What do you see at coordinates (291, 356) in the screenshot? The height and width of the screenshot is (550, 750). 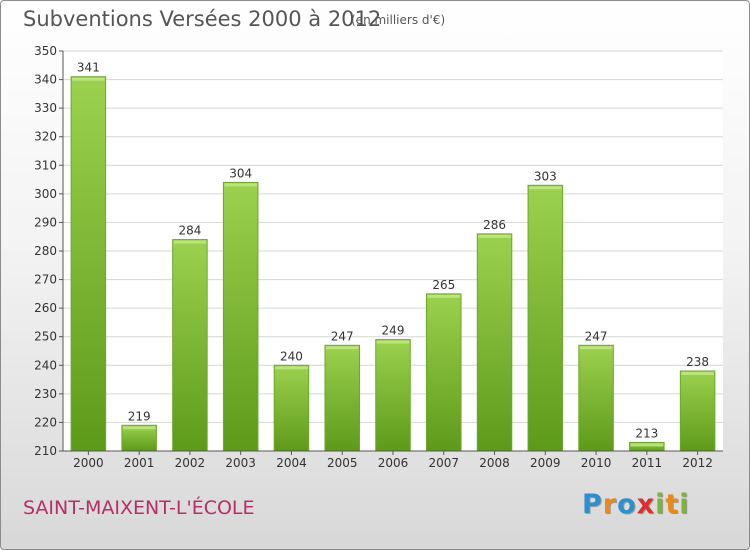 I see `value-label-2004: 240` at bounding box center [291, 356].